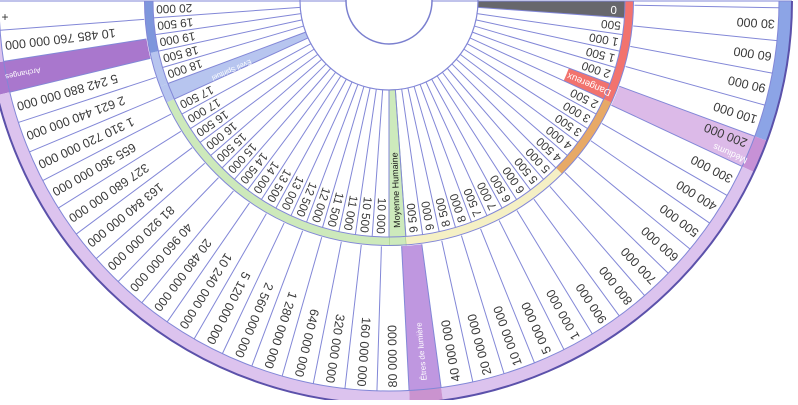  Describe the element at coordinates (604, 39) in the screenshot. I see `svg-text: 1 000` at that location.